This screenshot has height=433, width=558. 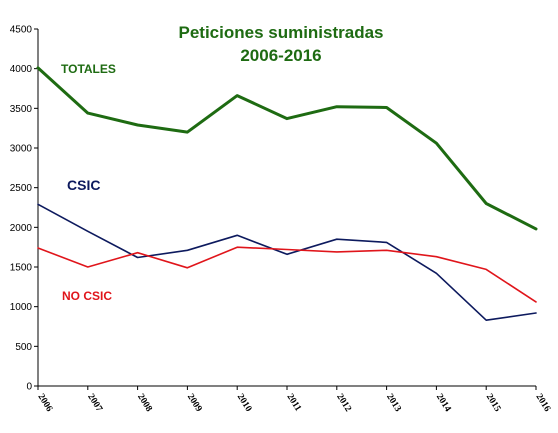 What do you see at coordinates (87, 296) in the screenshot?
I see `series-label-no-csic: NO CSIC` at bounding box center [87, 296].